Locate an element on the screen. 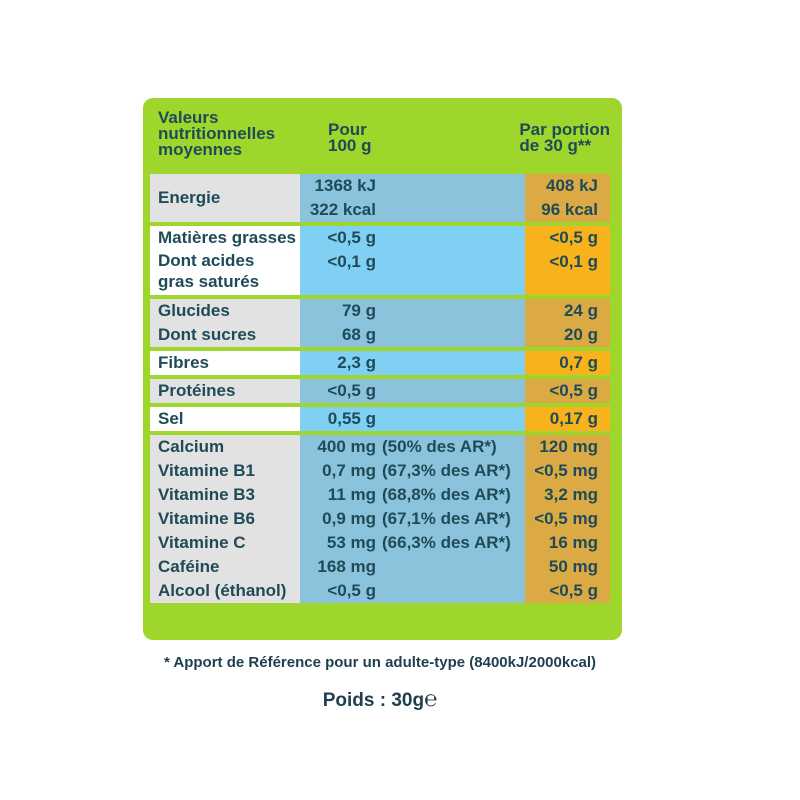 The width and height of the screenshot is (800, 800). row-label: Dont sucres is located at coordinates (207, 334).